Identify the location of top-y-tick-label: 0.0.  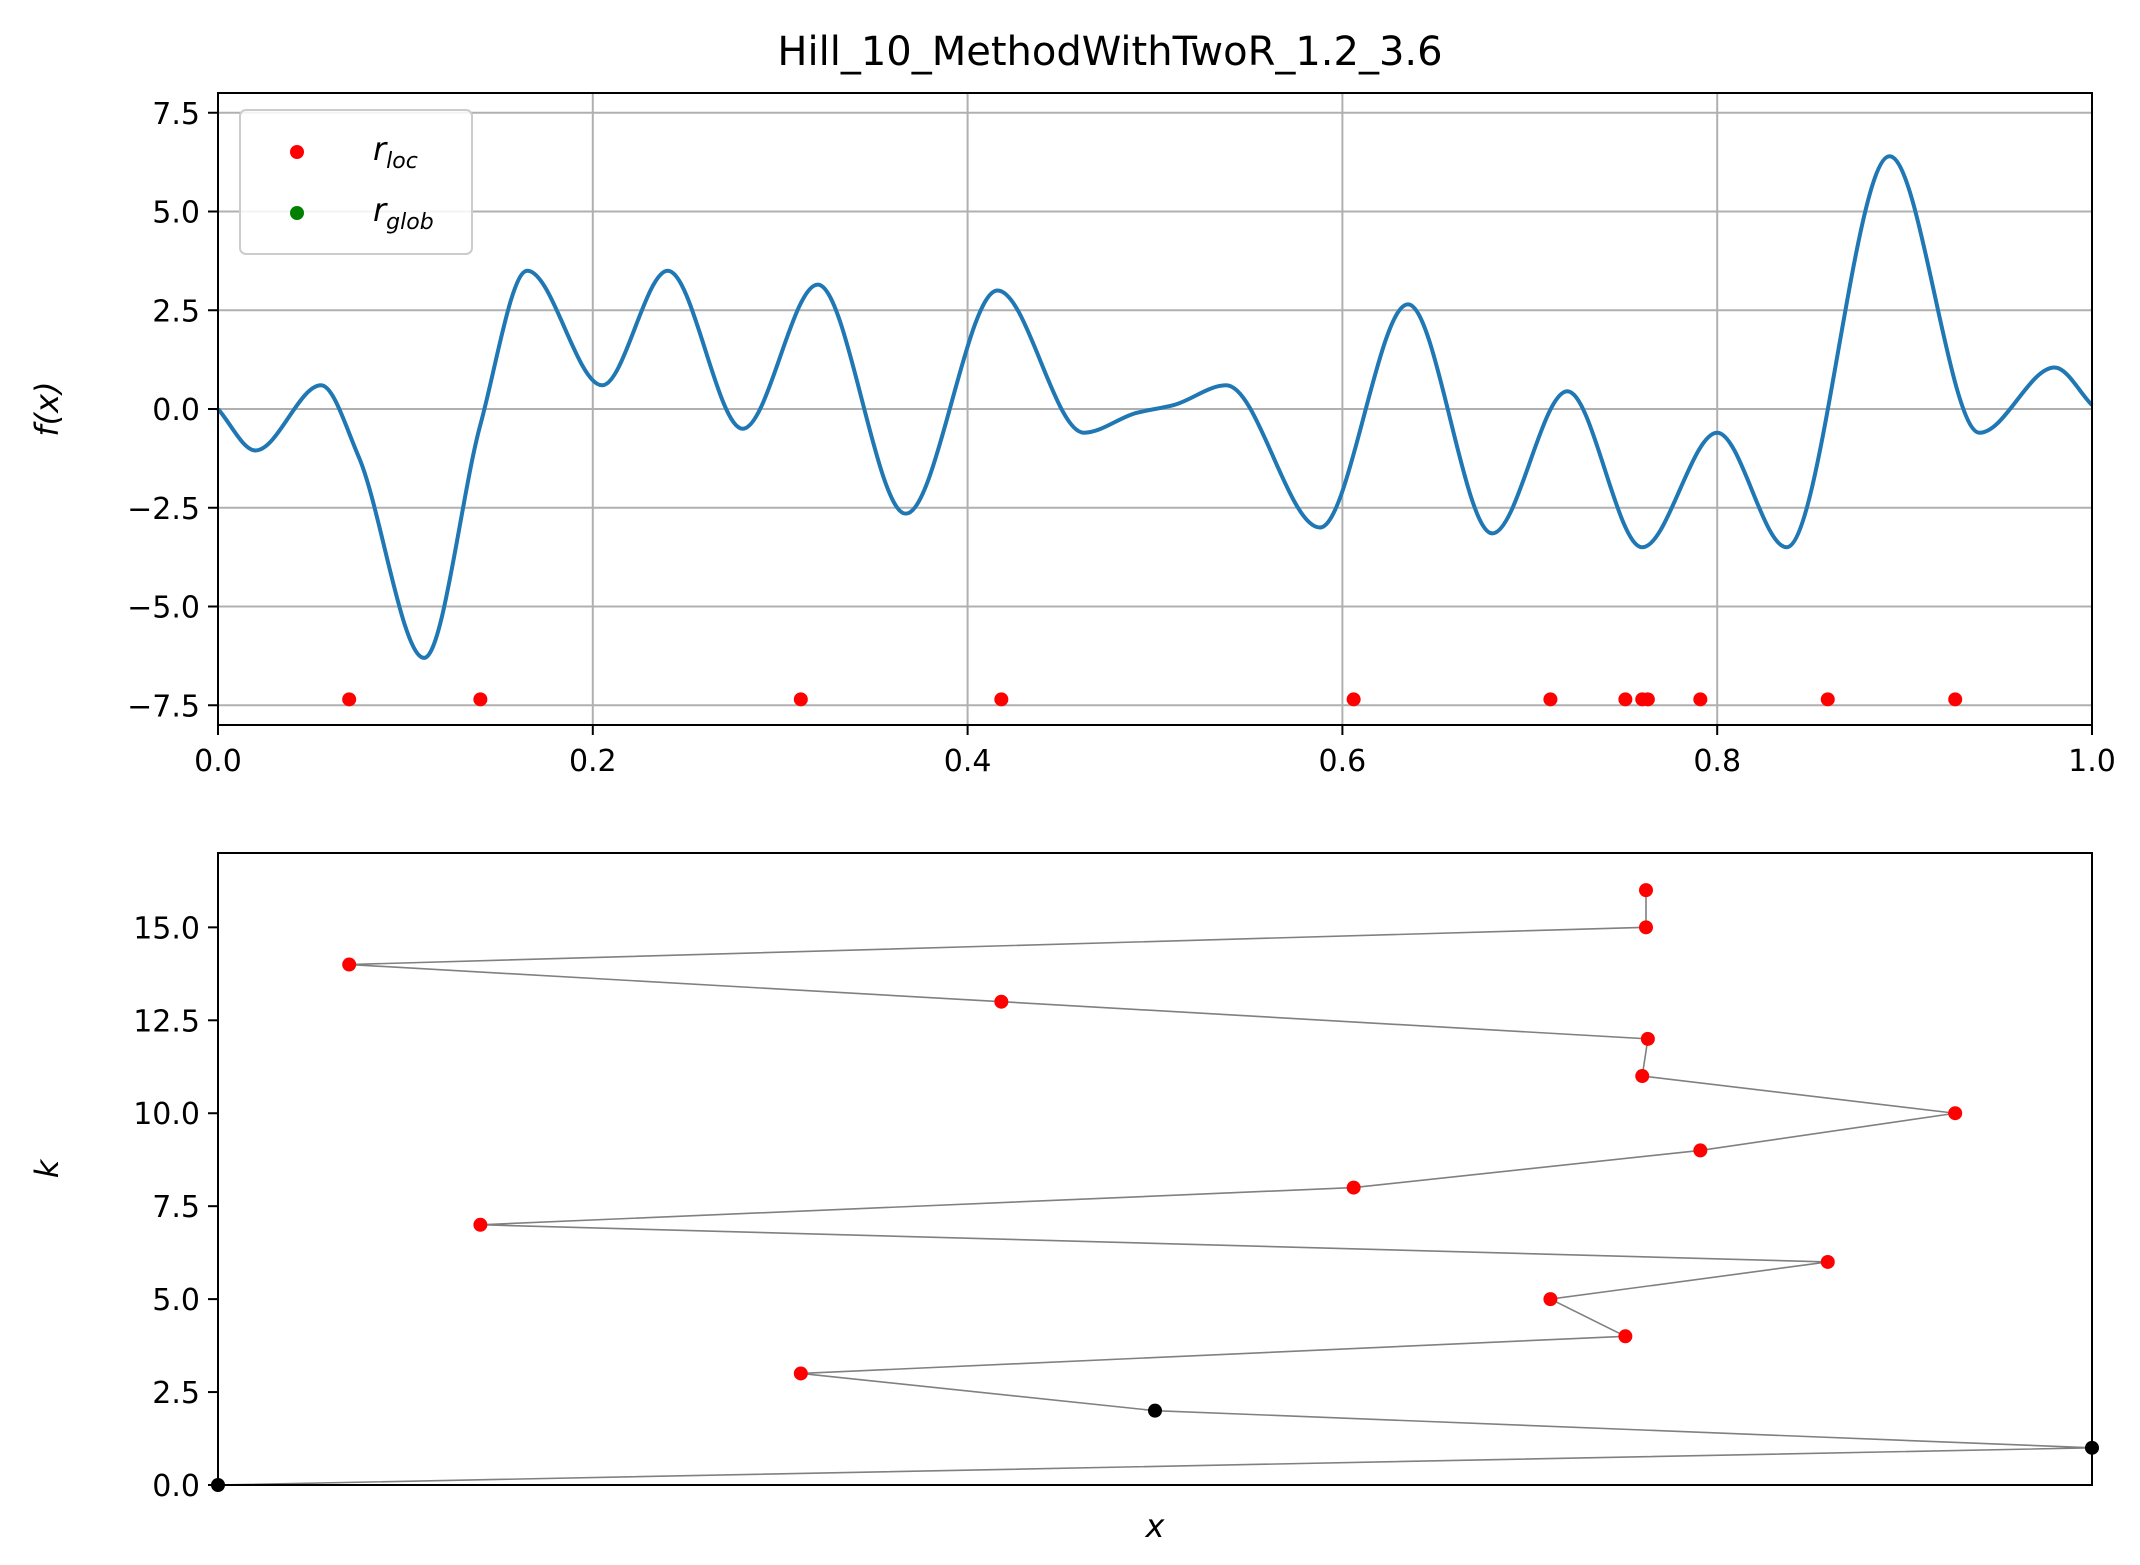
(176, 410).